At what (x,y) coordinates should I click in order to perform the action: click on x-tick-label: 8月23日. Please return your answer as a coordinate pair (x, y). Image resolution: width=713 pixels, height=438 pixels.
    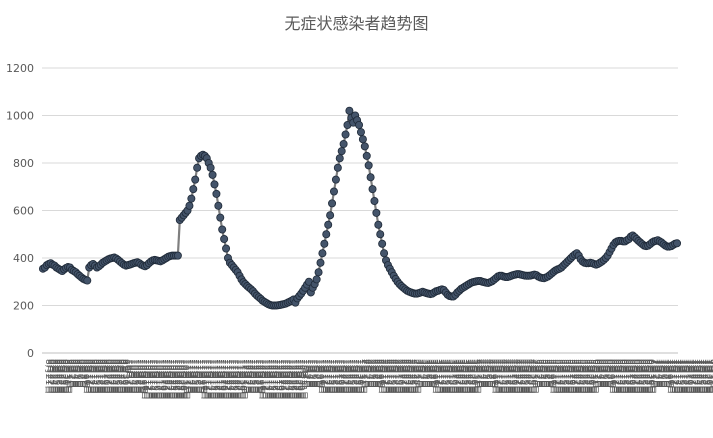
    Looking at the image, I should click on (52, 376).